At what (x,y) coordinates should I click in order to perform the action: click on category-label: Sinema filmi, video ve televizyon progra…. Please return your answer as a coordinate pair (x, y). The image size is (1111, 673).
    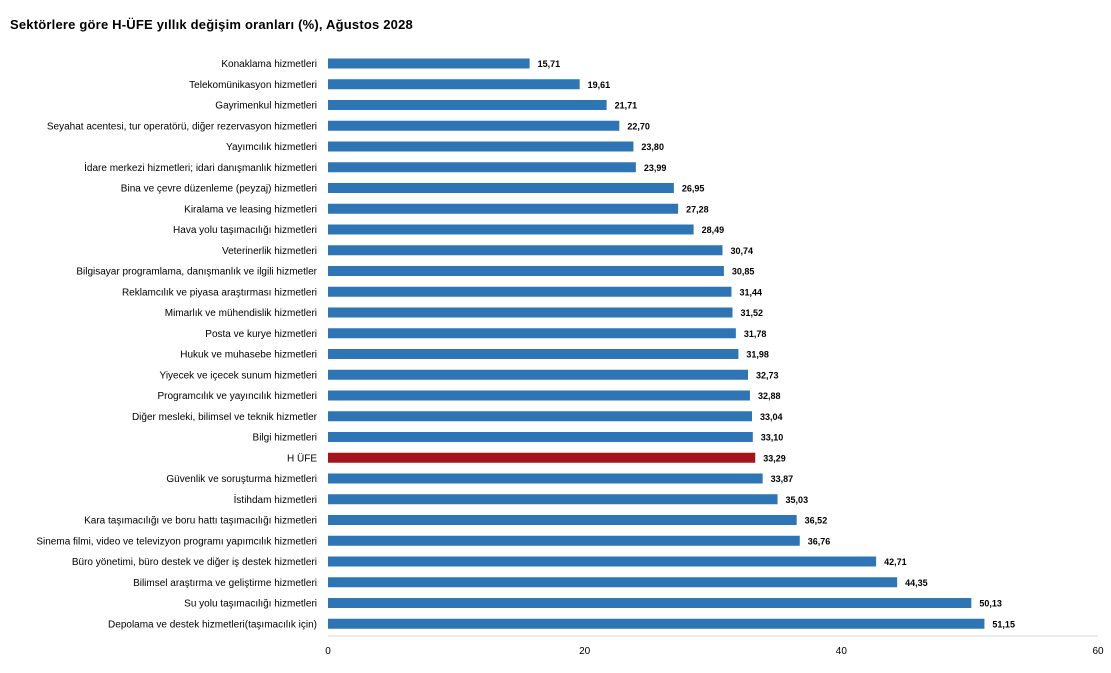
    Looking at the image, I should click on (176, 541).